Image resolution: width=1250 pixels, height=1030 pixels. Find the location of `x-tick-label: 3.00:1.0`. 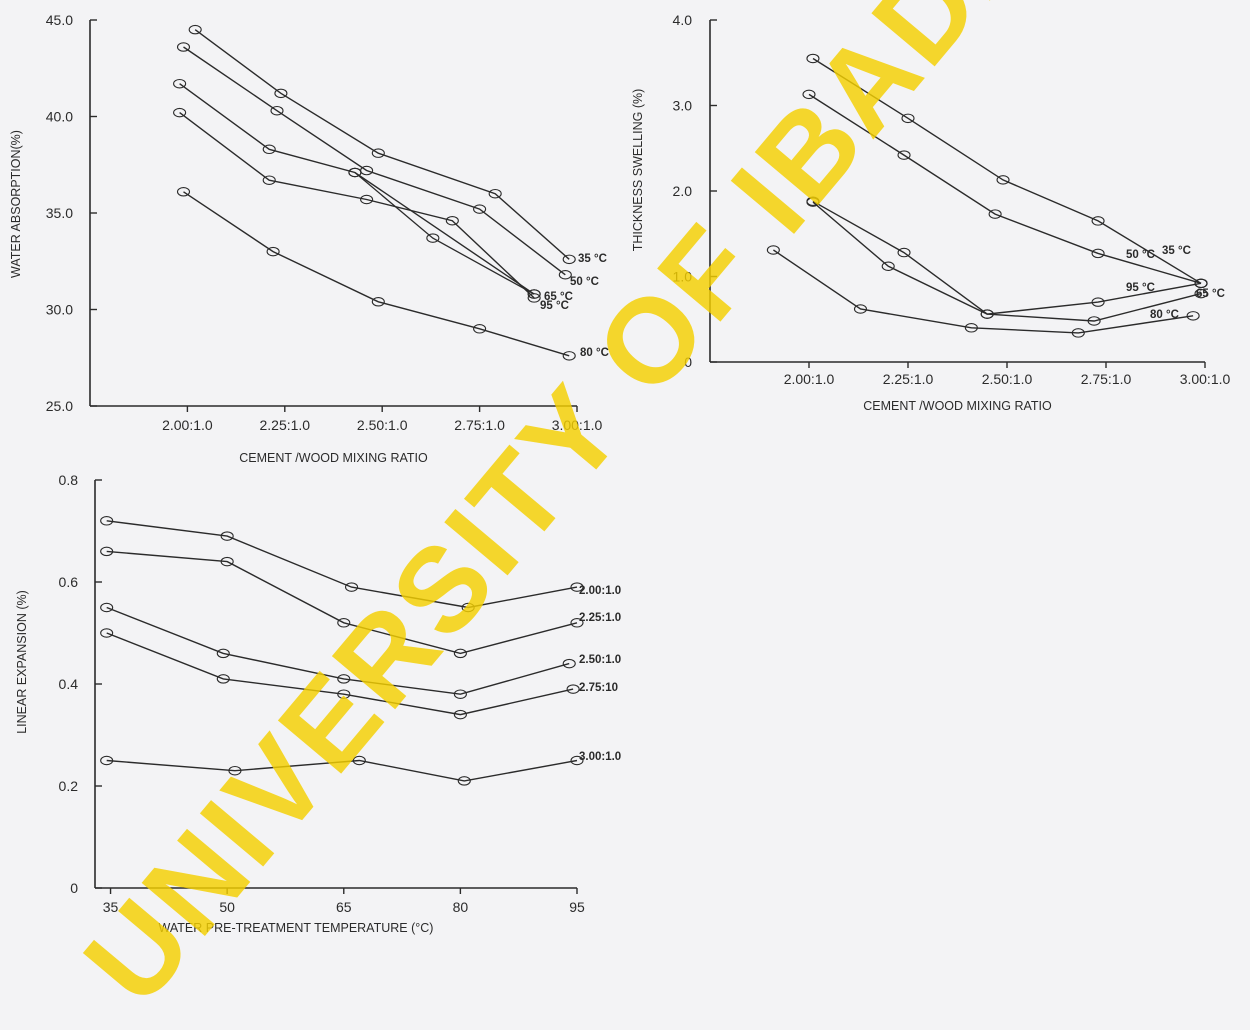

x-tick-label: 3.00:1.0 is located at coordinates (1205, 379).